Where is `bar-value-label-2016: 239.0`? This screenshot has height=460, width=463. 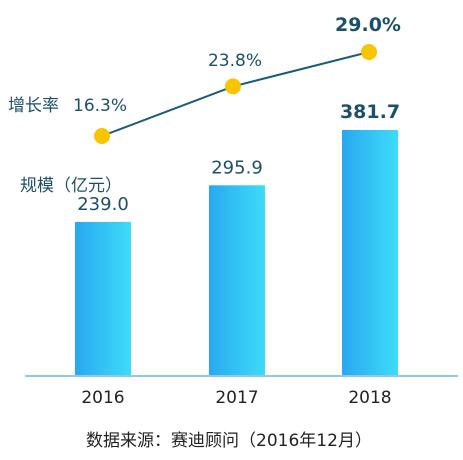 bar-value-label-2016: 239.0 is located at coordinates (103, 204).